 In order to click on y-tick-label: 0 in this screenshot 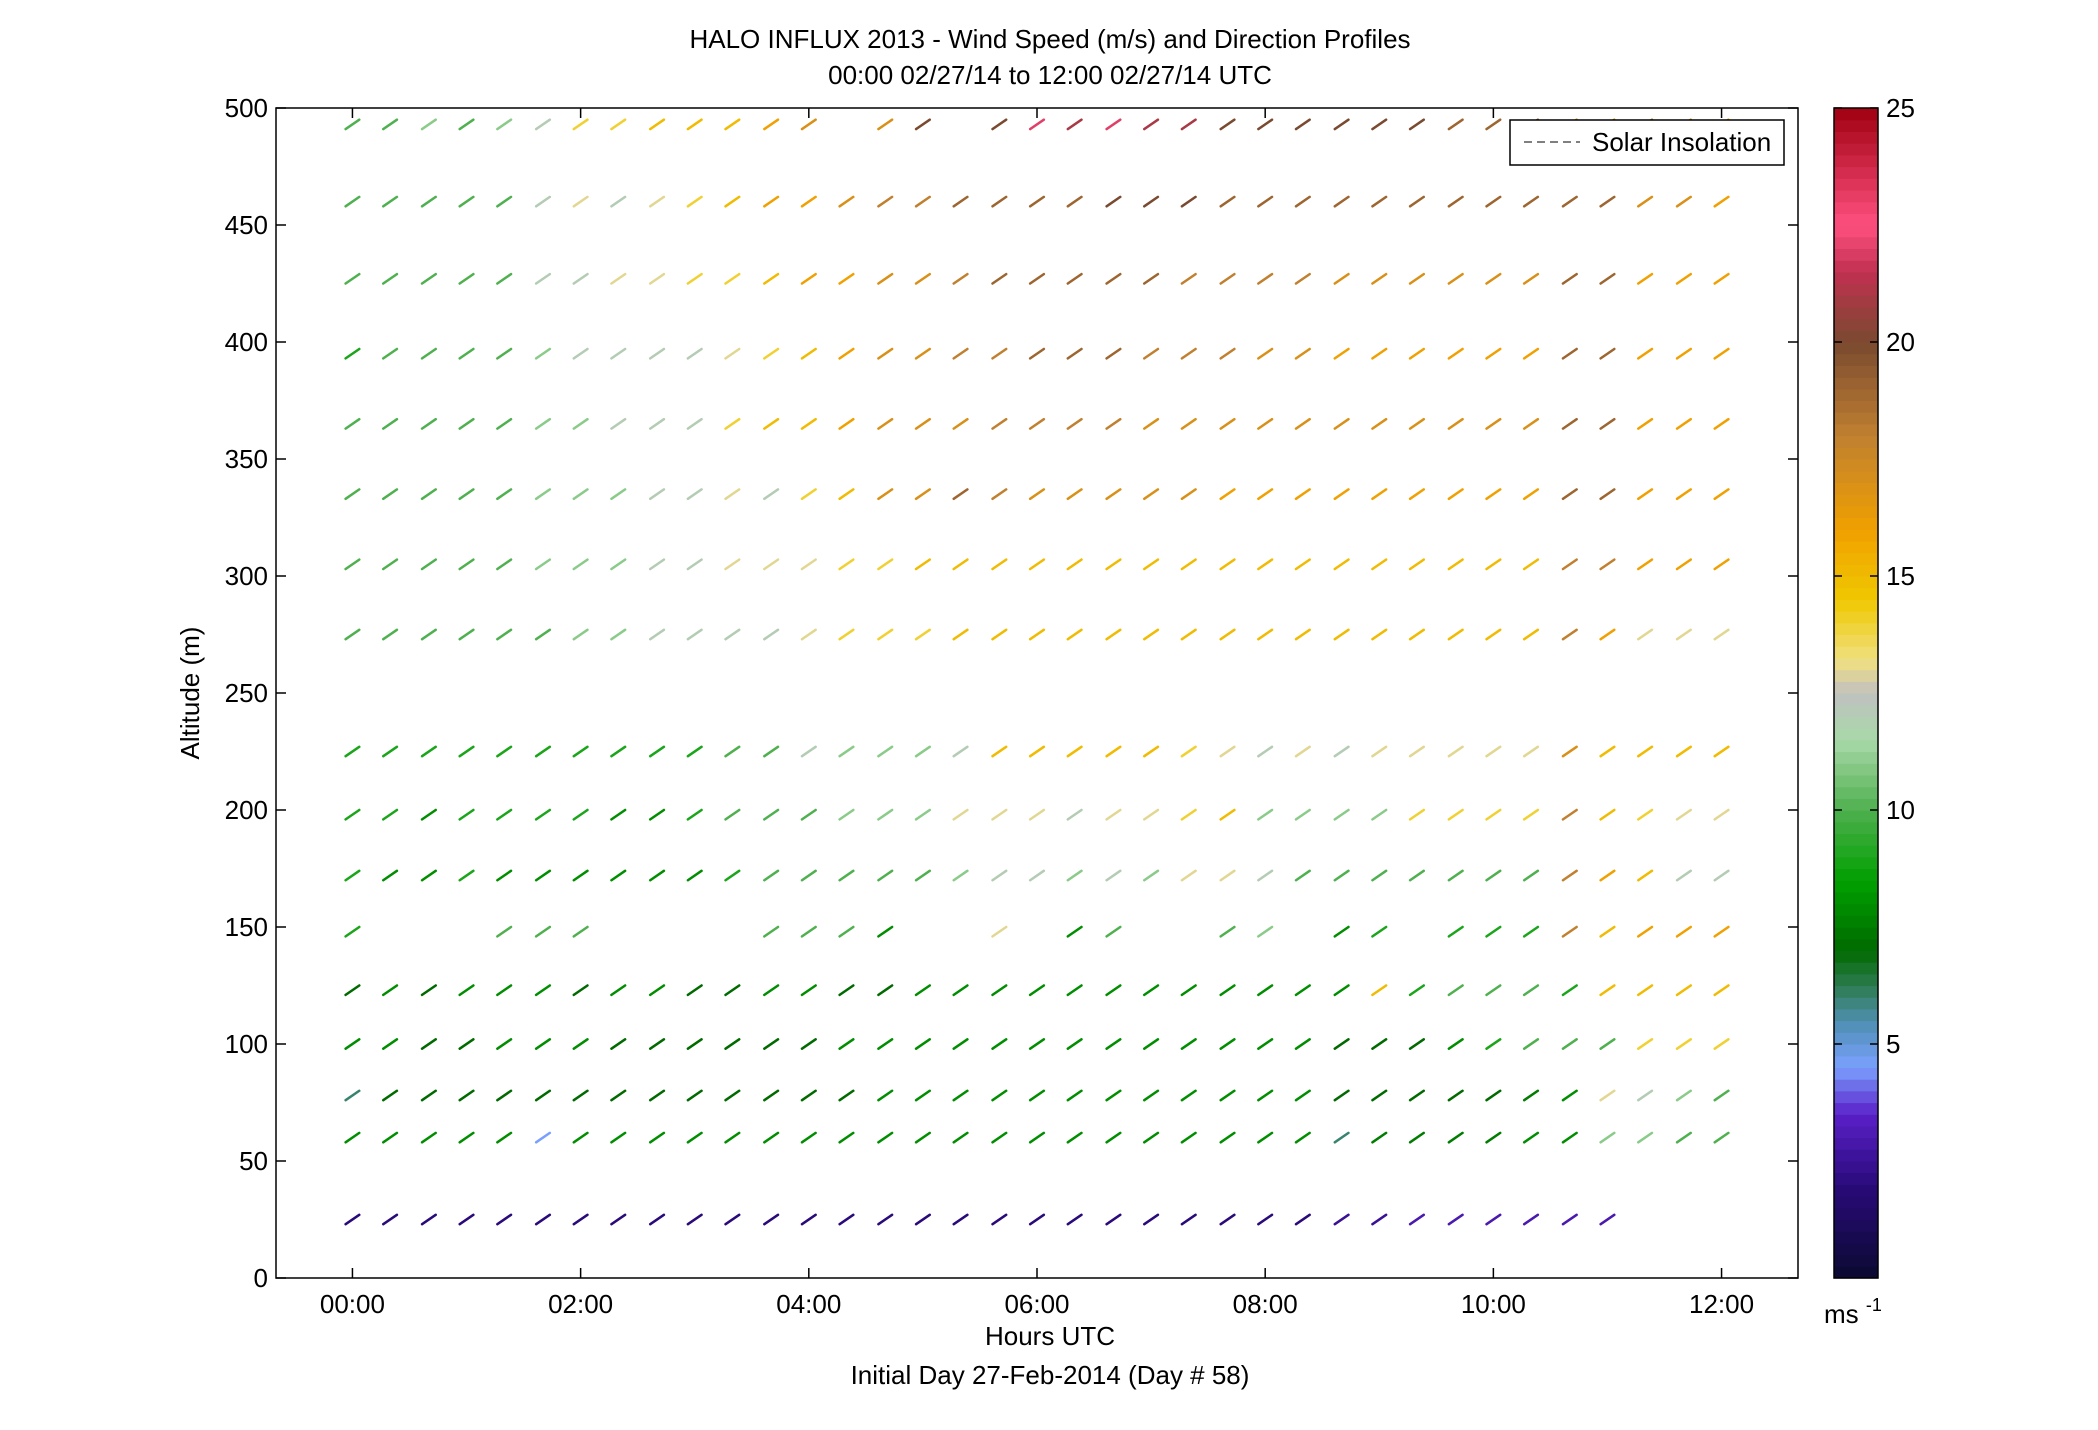, I will do `click(261, 1278)`.